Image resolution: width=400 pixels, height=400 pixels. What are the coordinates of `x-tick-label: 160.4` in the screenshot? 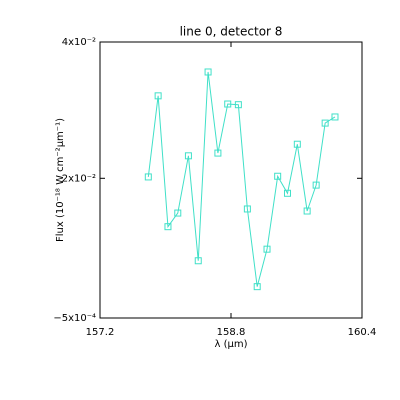 It's located at (362, 332).